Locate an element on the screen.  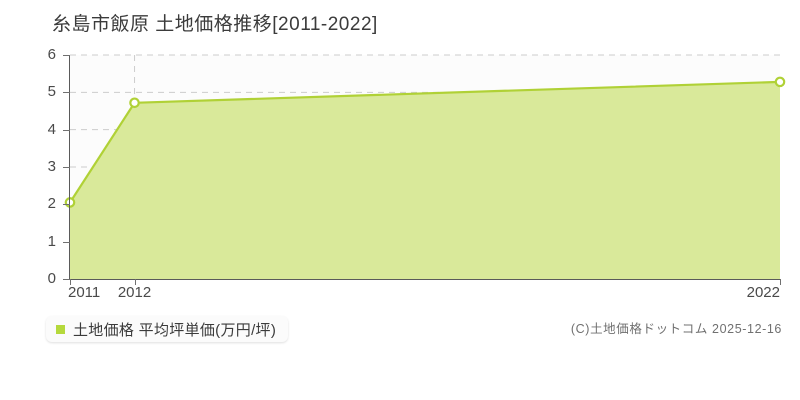
y-tick-label: 1 is located at coordinates (51, 241).